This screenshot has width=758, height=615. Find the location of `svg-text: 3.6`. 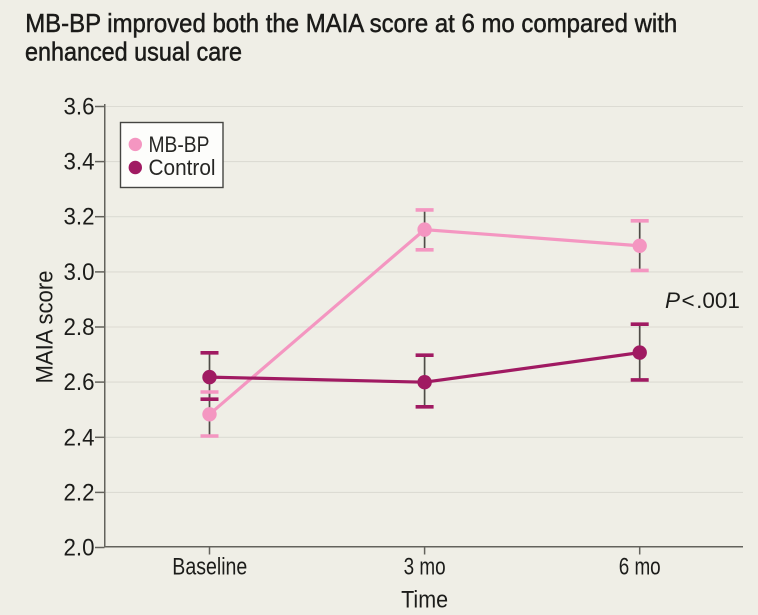

svg-text: 3.6 is located at coordinates (79, 107).